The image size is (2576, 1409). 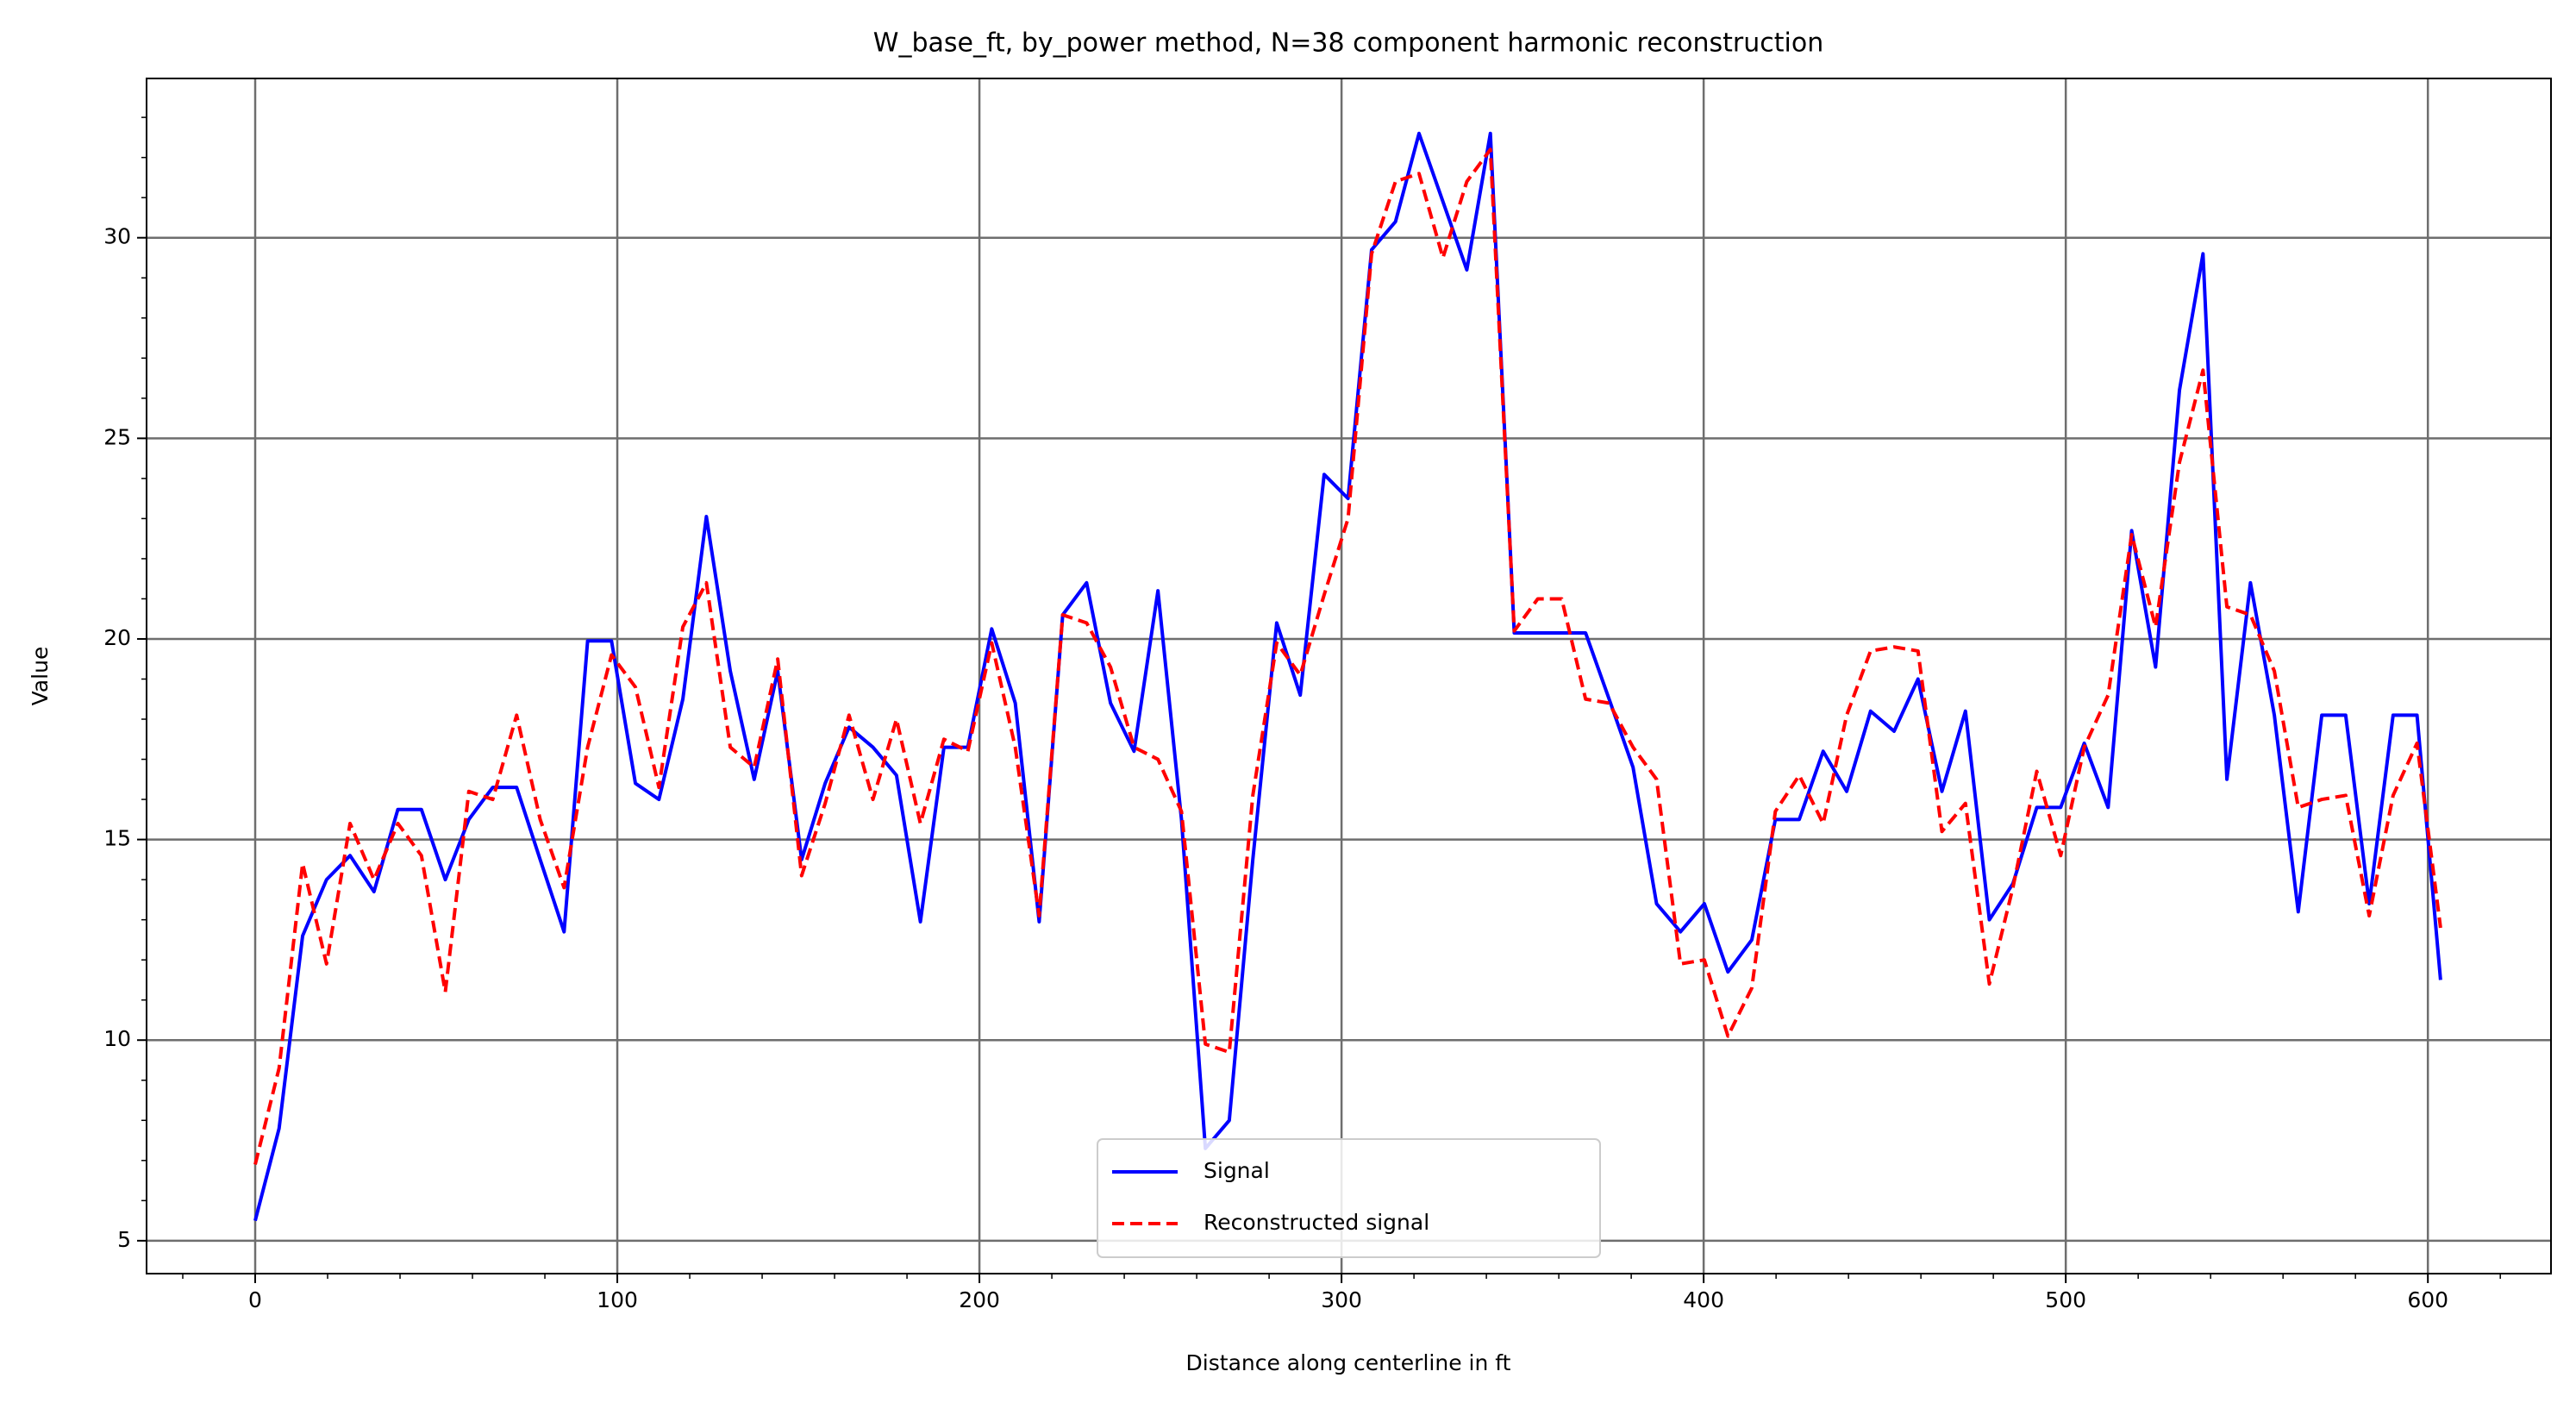 I want to click on x-tick-label: 300, so click(x=1342, y=1299).